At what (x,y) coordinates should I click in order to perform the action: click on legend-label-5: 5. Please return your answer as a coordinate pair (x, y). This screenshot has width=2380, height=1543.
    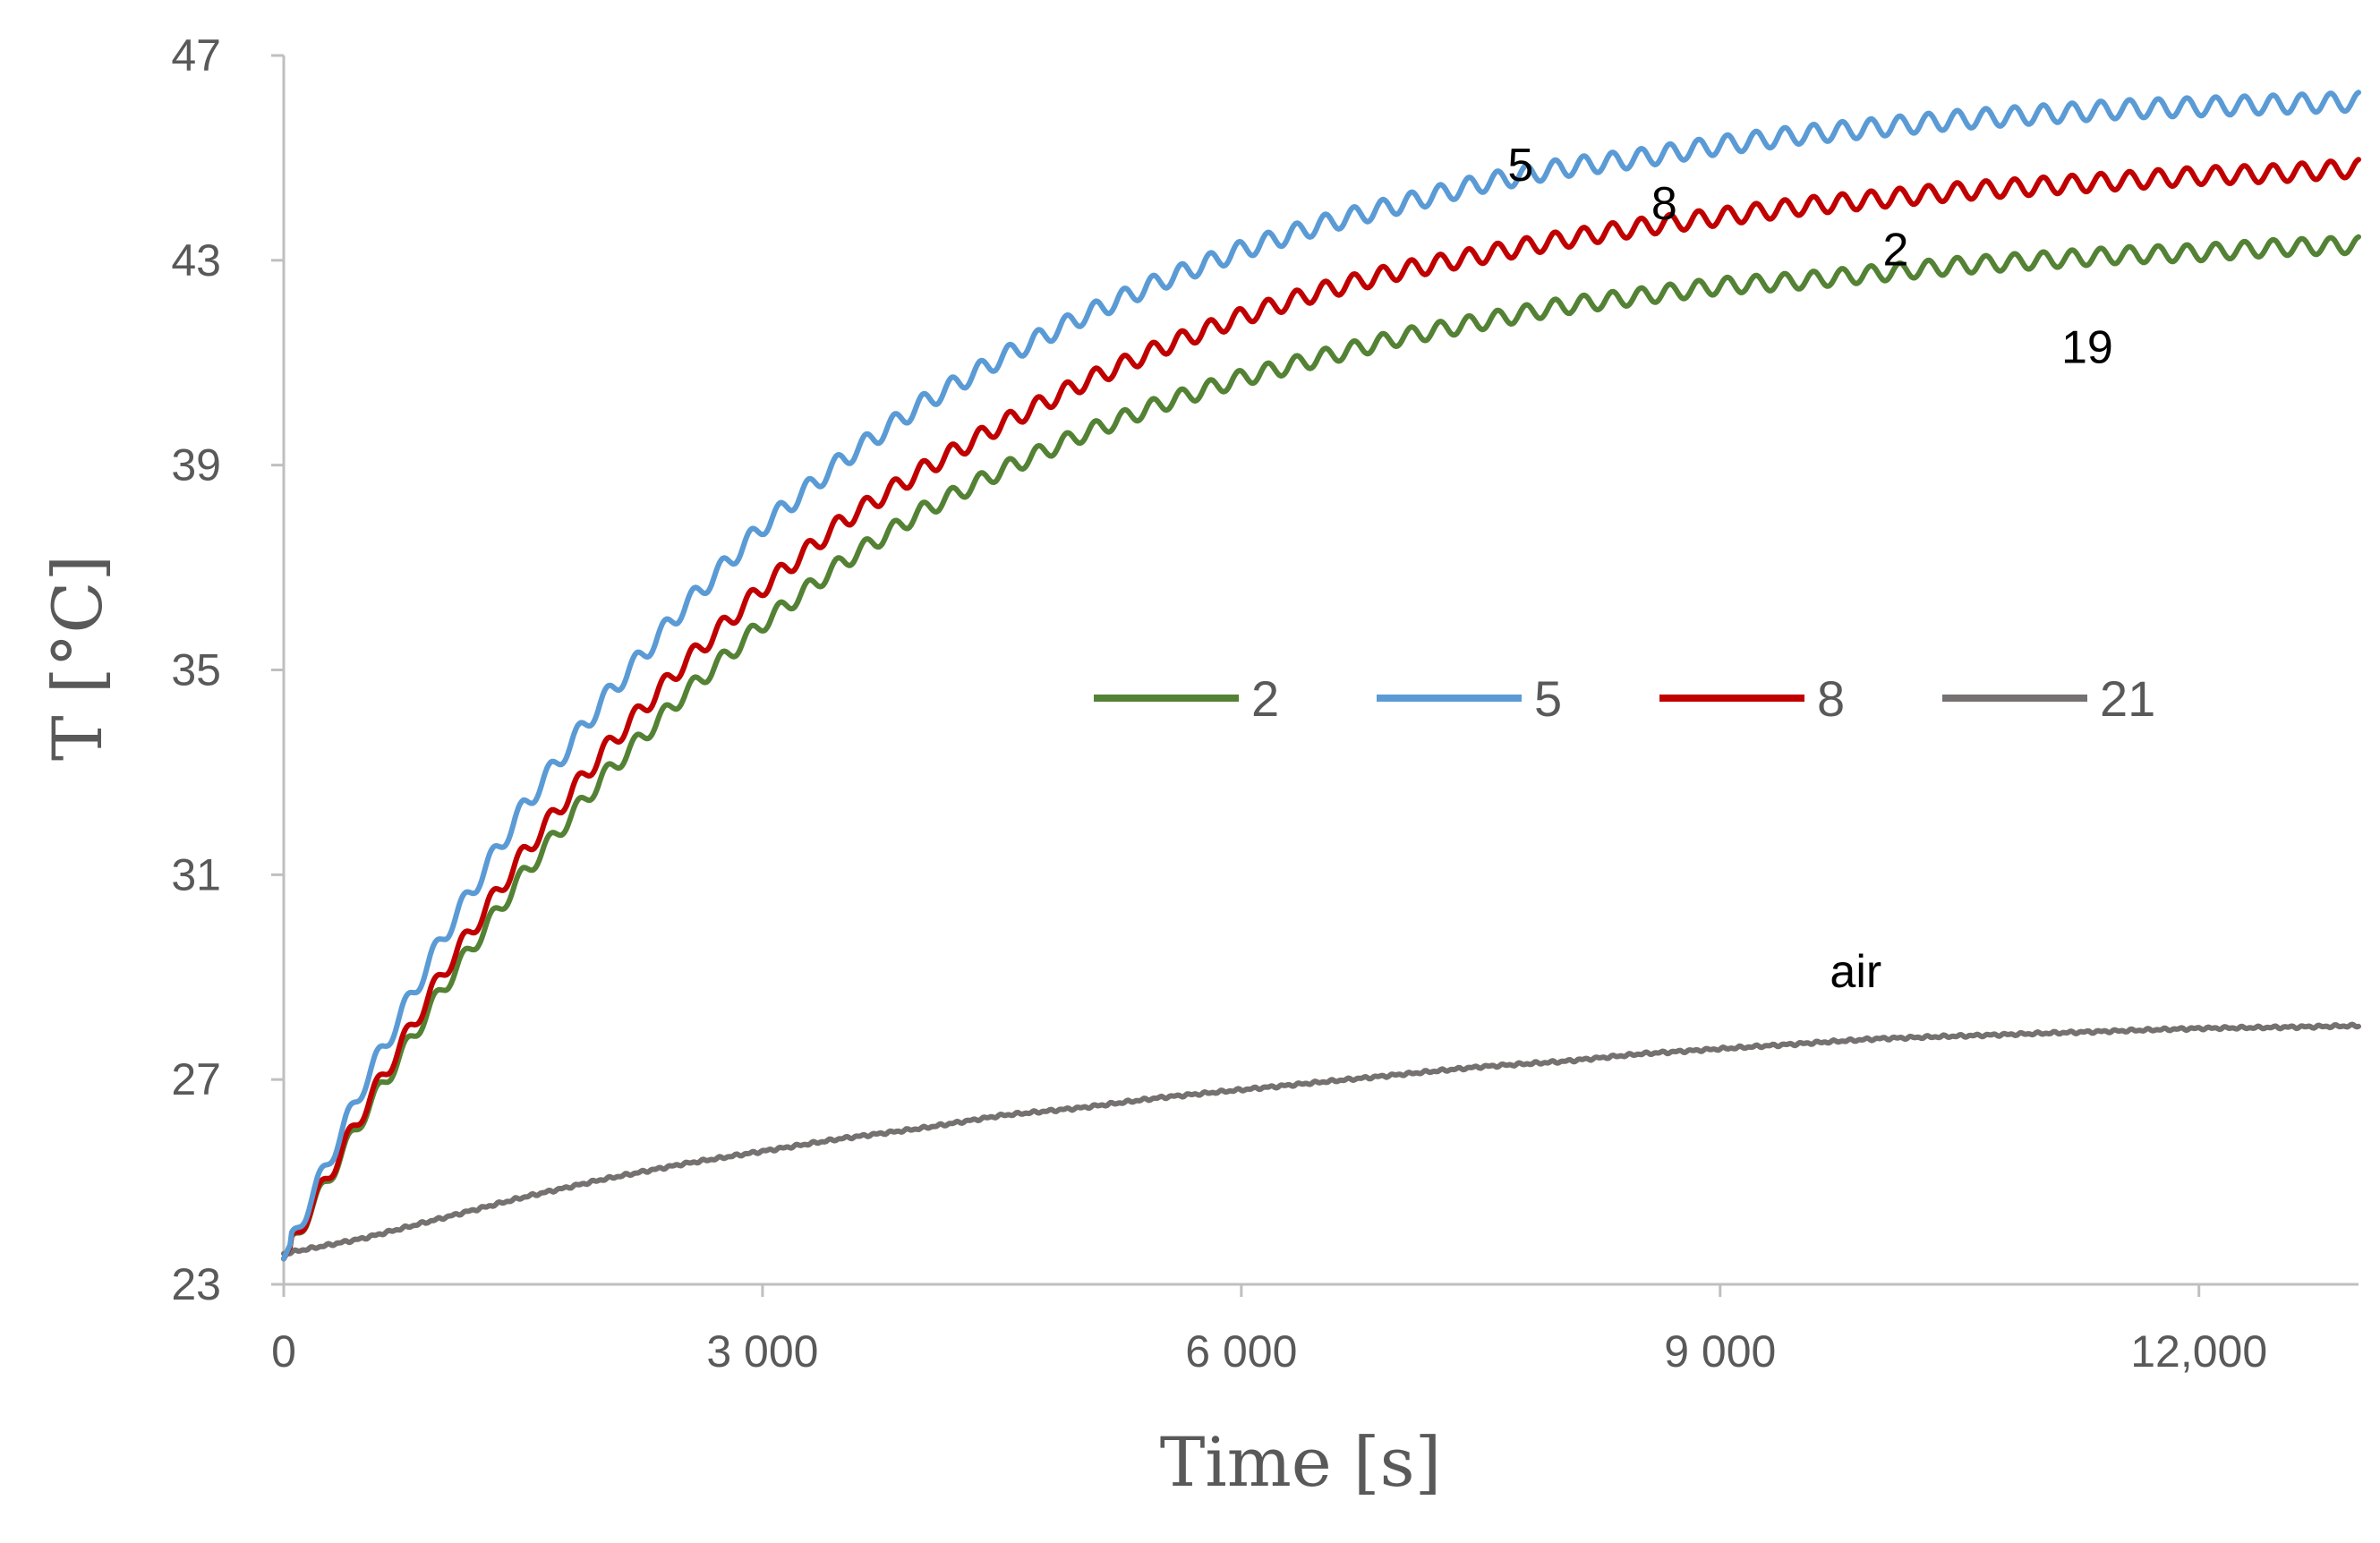
    Looking at the image, I should click on (1548, 698).